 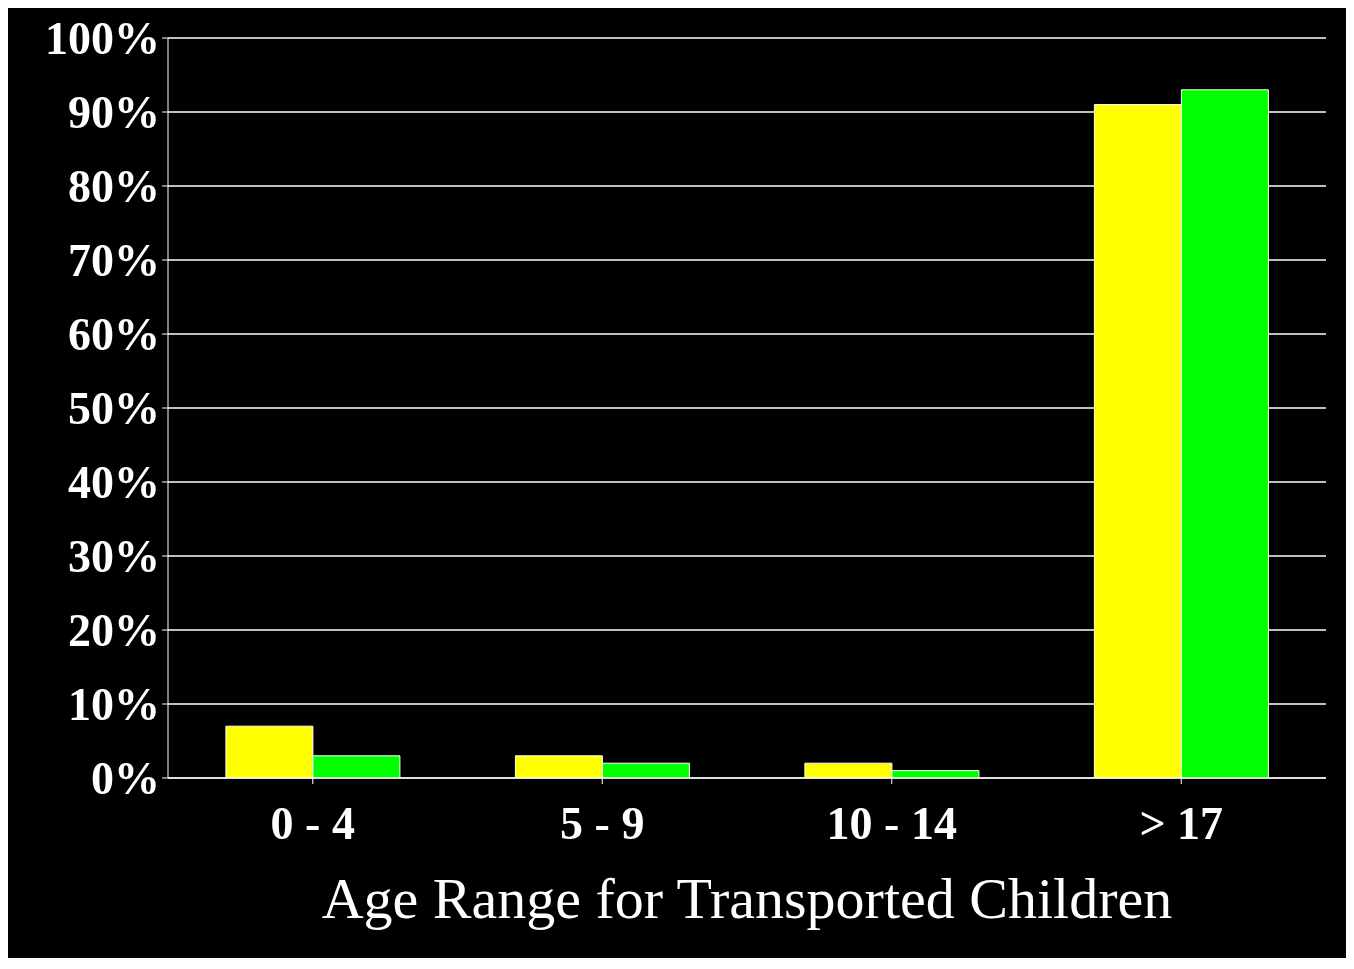 I want to click on y-tick-label: 10%, so click(x=114, y=705).